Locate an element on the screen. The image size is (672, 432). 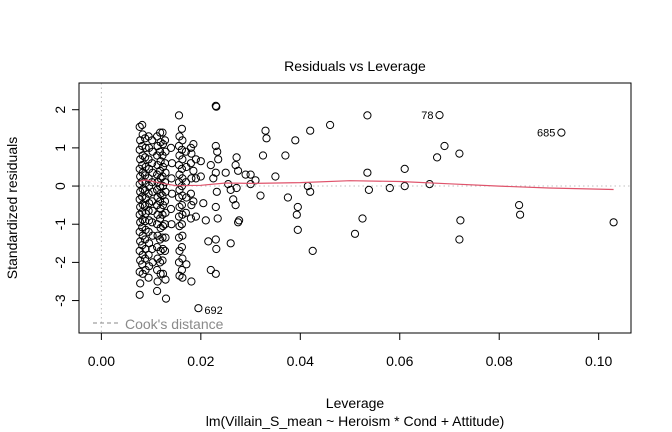
x-tick-label: 0.00 is located at coordinates (101, 361).